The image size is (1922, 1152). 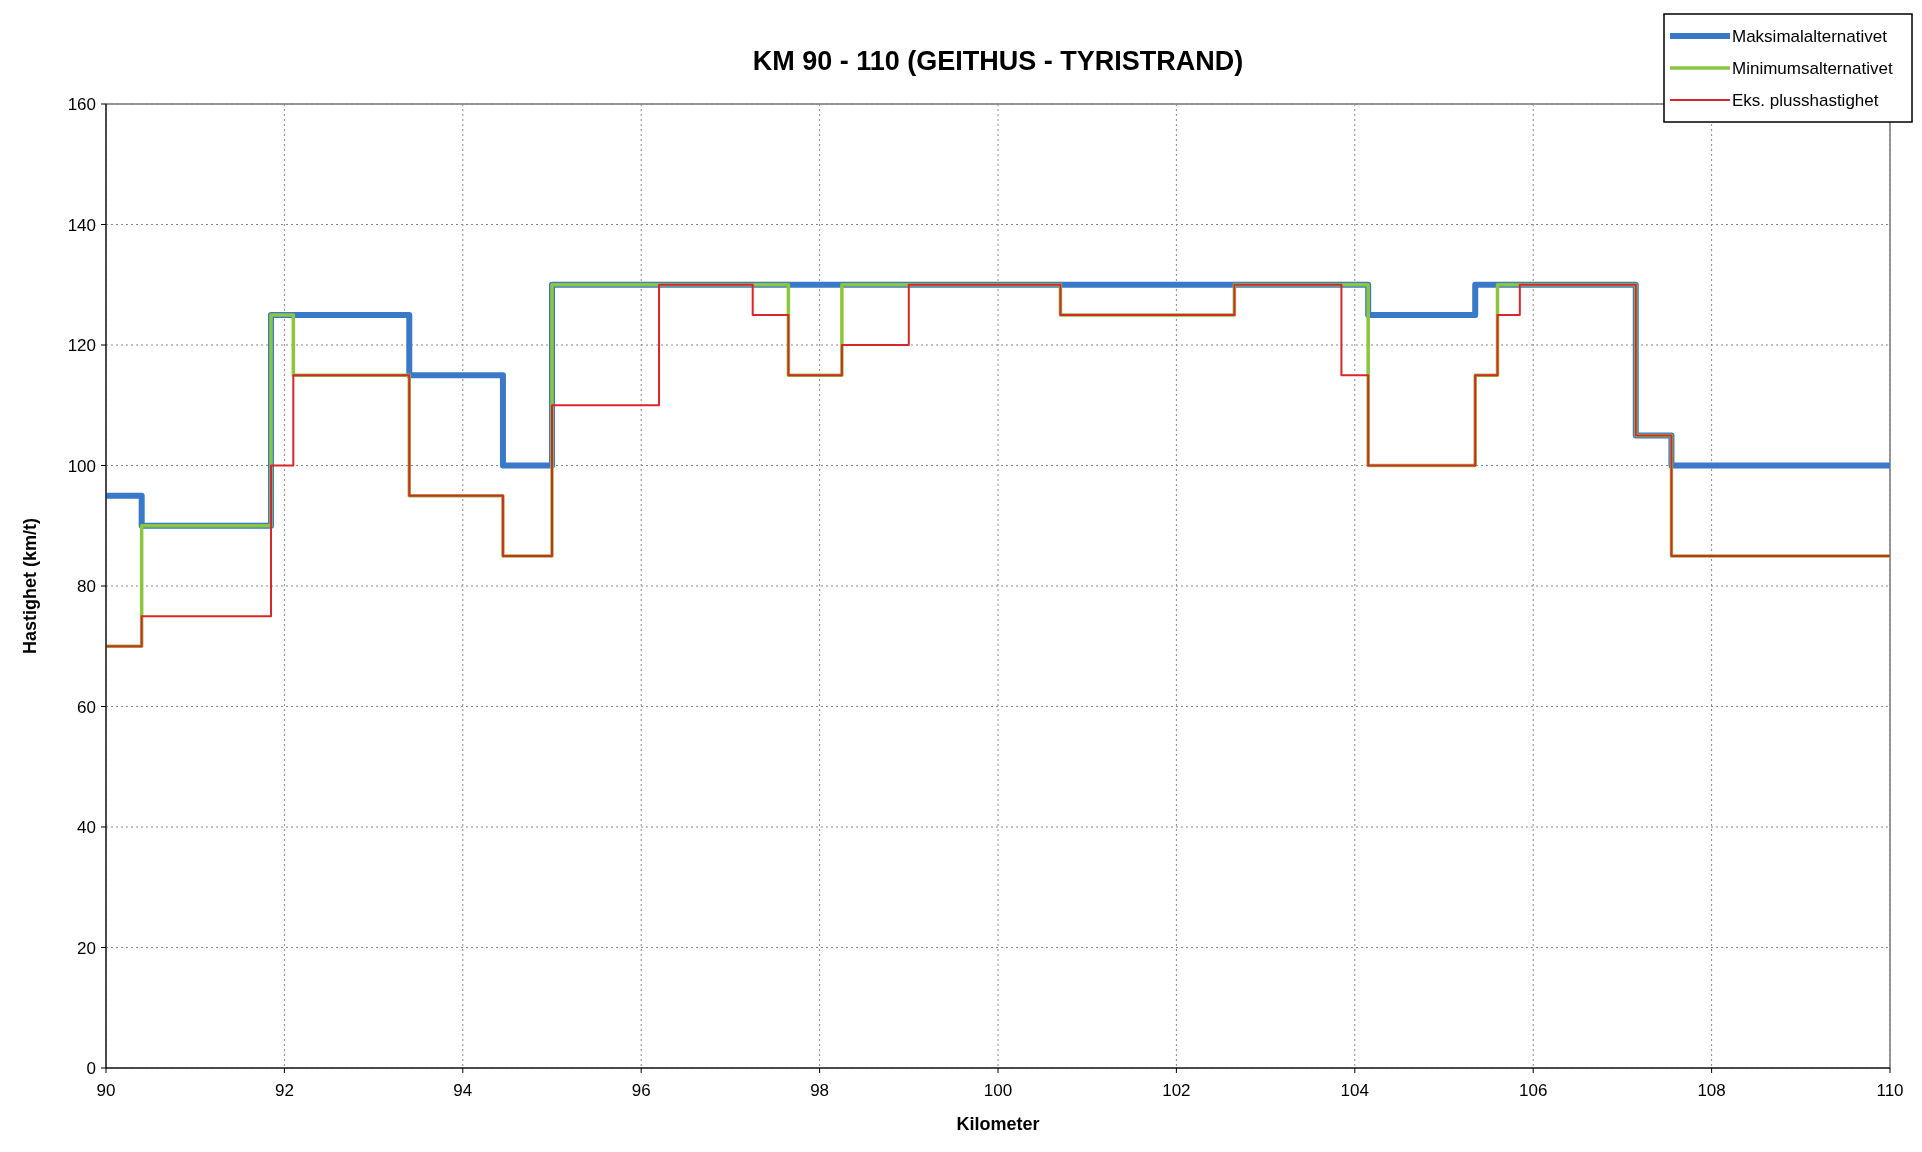 I want to click on x-tick-label: 98, so click(x=820, y=1090).